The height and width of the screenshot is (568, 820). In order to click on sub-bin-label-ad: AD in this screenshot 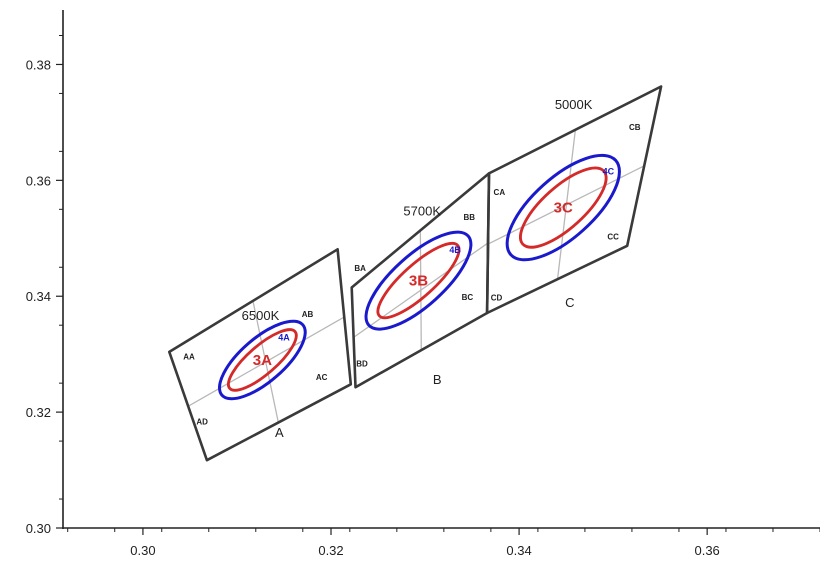, I will do `click(202, 421)`.